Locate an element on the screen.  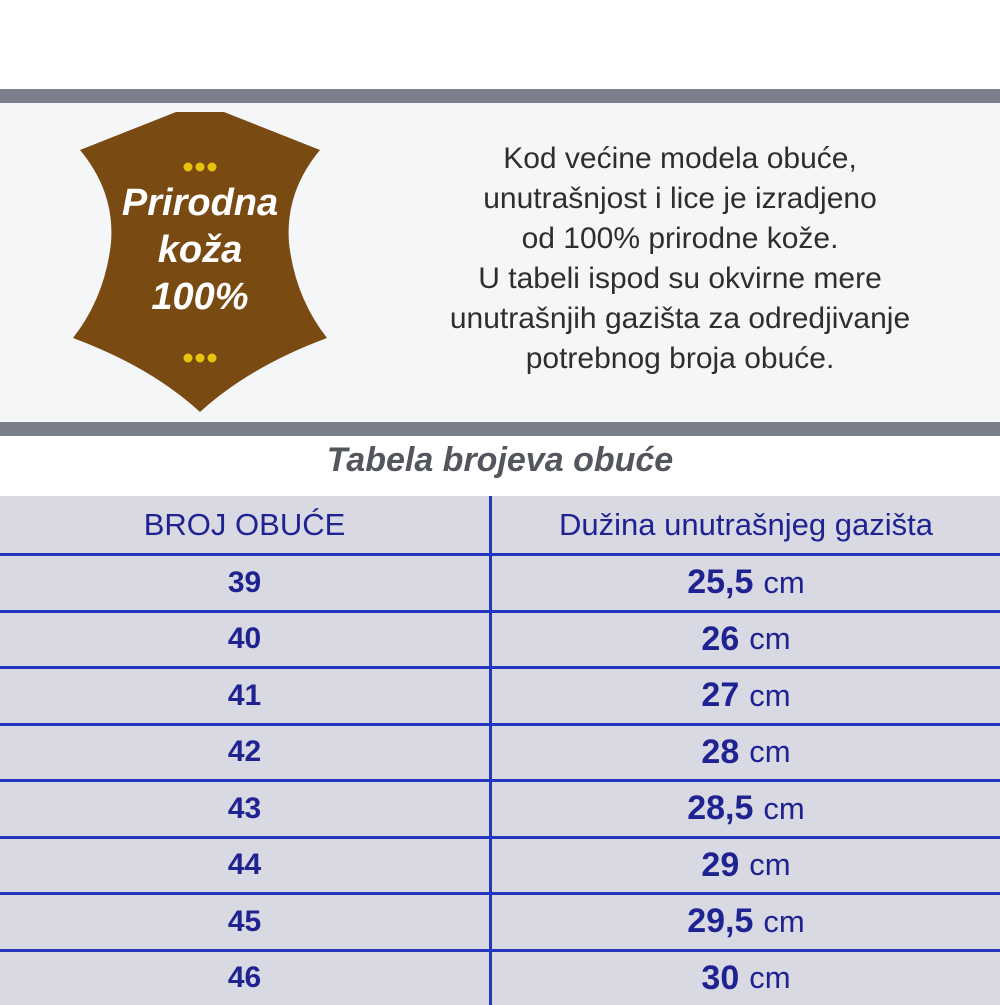
table-row: 44 29 cm is located at coordinates (500, 864).